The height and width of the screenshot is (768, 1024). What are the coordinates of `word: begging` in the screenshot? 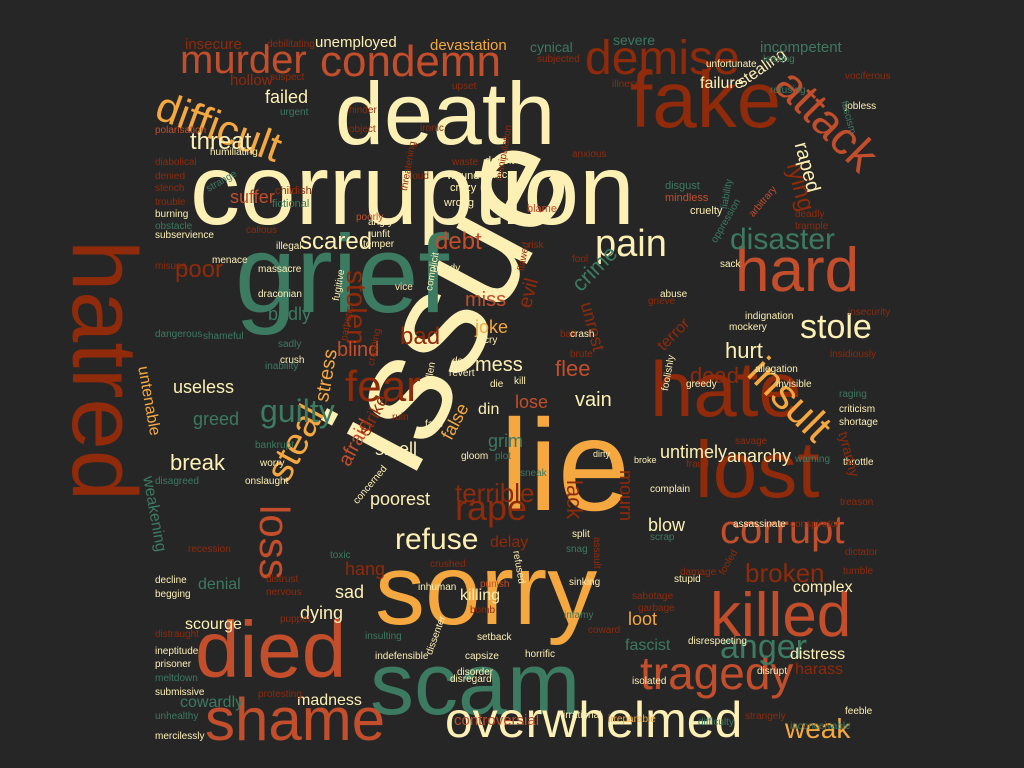 It's located at (173, 594).